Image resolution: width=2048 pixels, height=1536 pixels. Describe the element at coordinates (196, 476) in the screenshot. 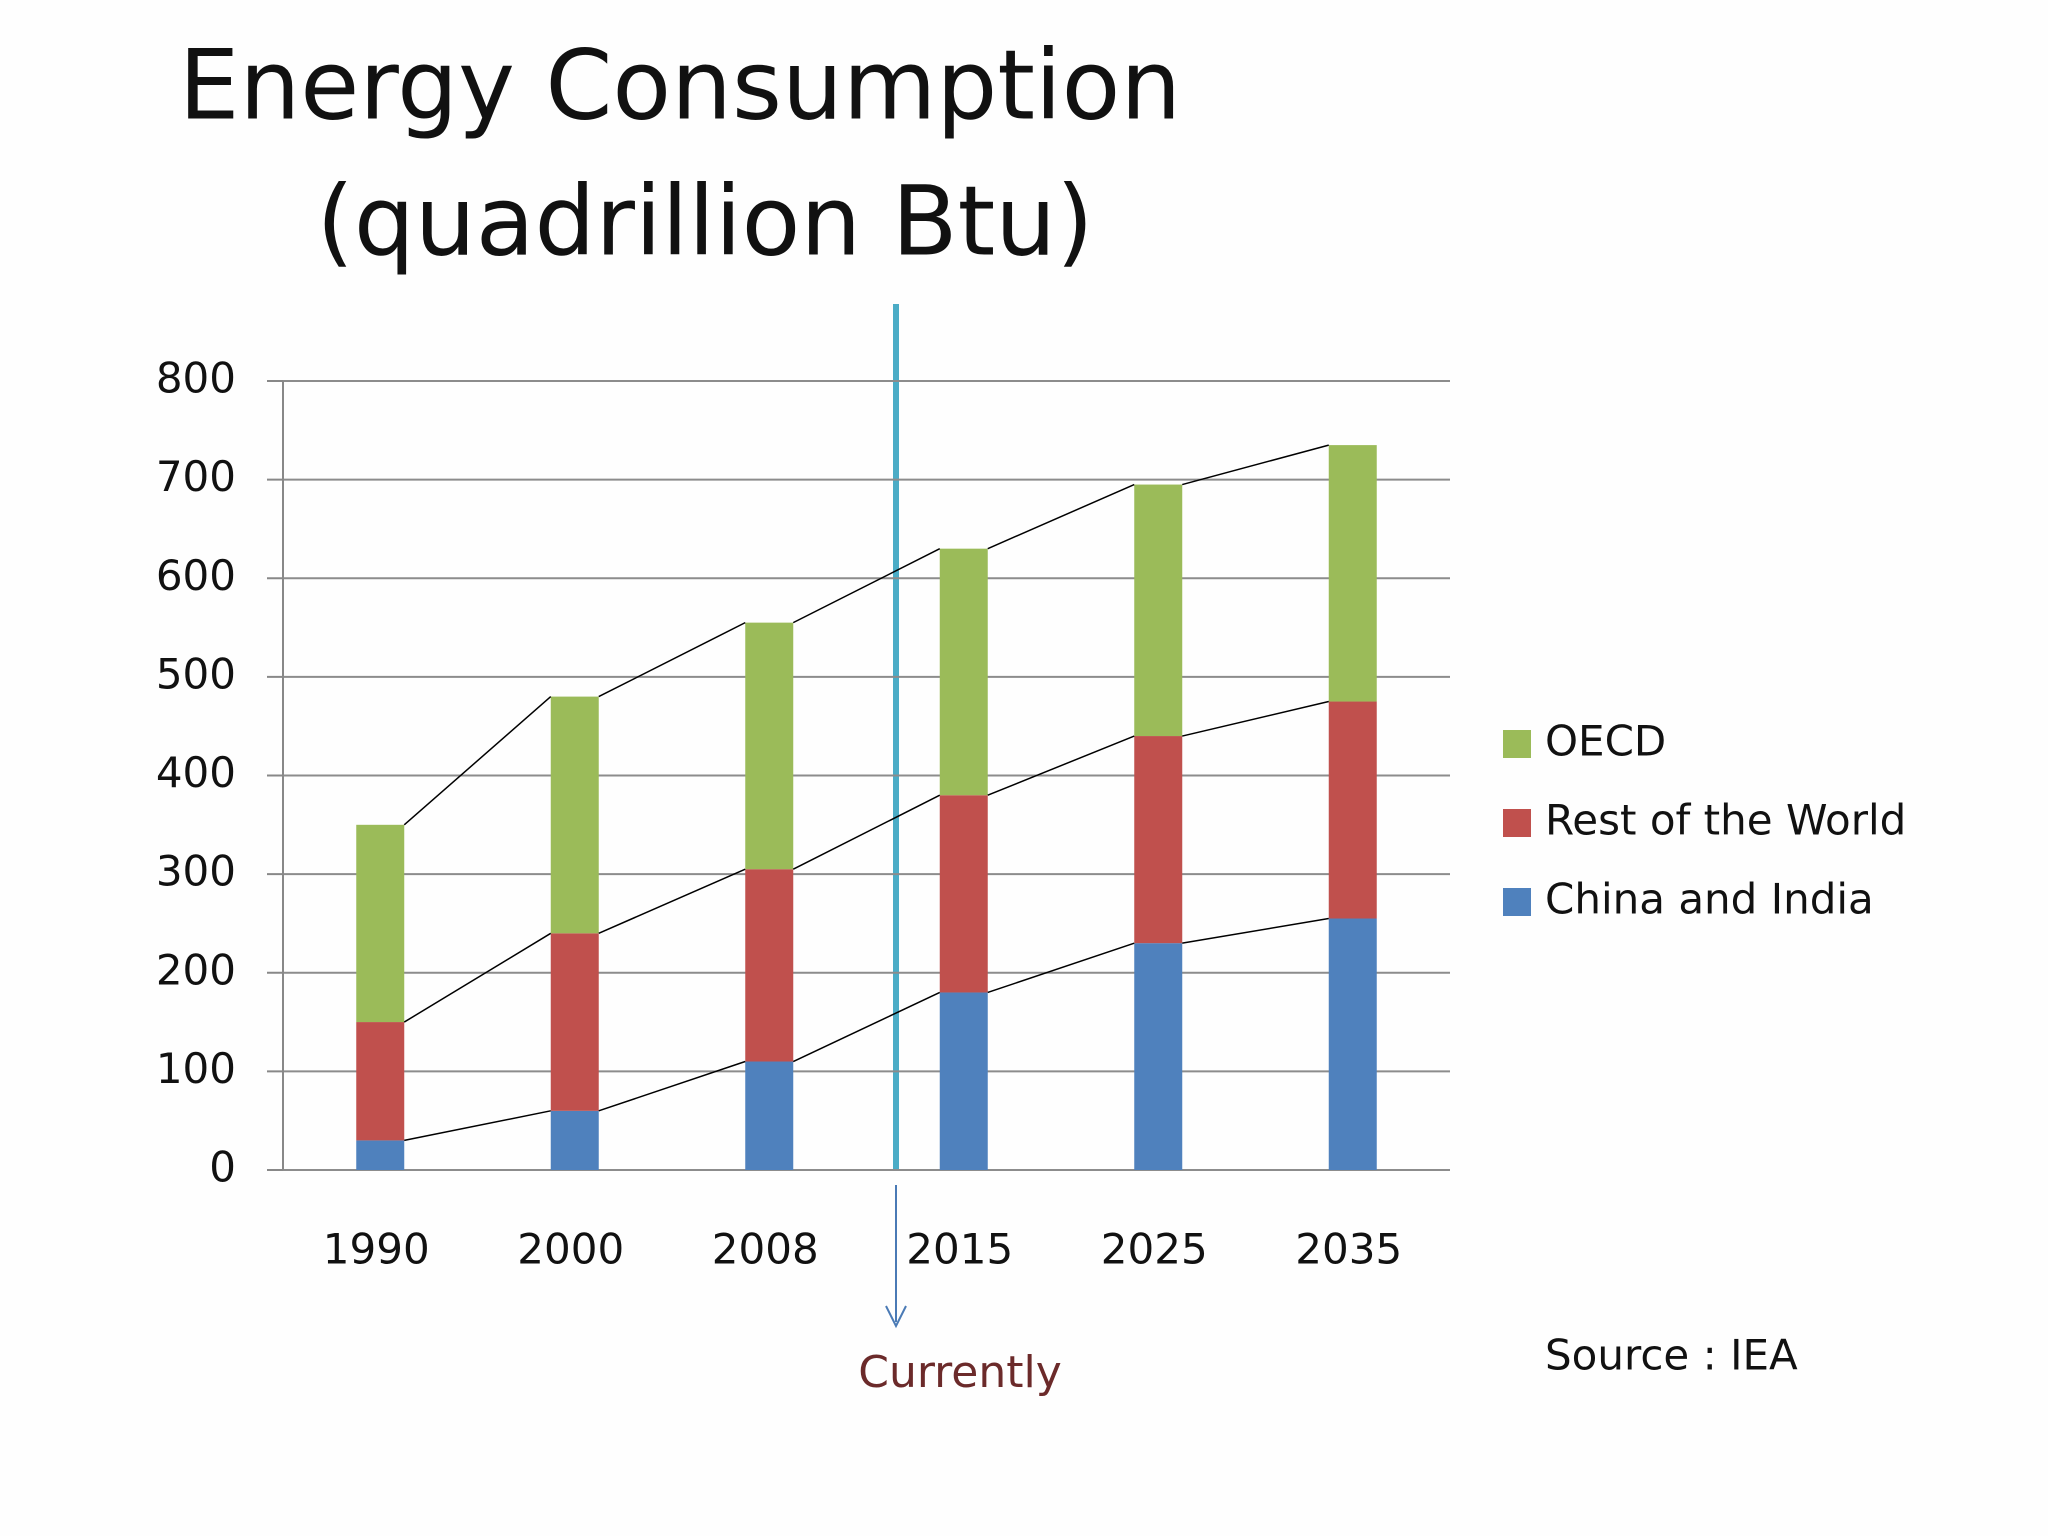

I see `y-tick-label: 700` at that location.